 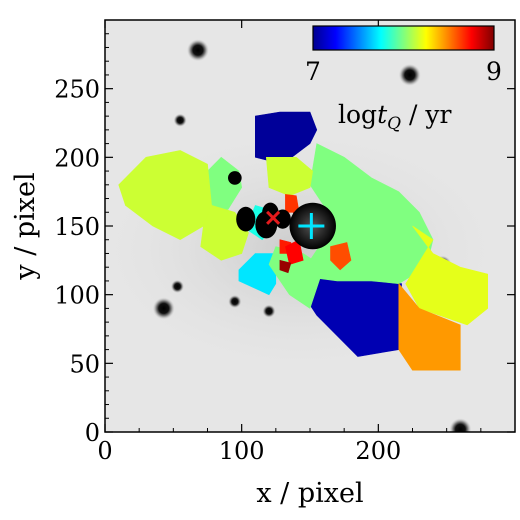 I want to click on y-axis-title: y / pixel, so click(x=25, y=226).